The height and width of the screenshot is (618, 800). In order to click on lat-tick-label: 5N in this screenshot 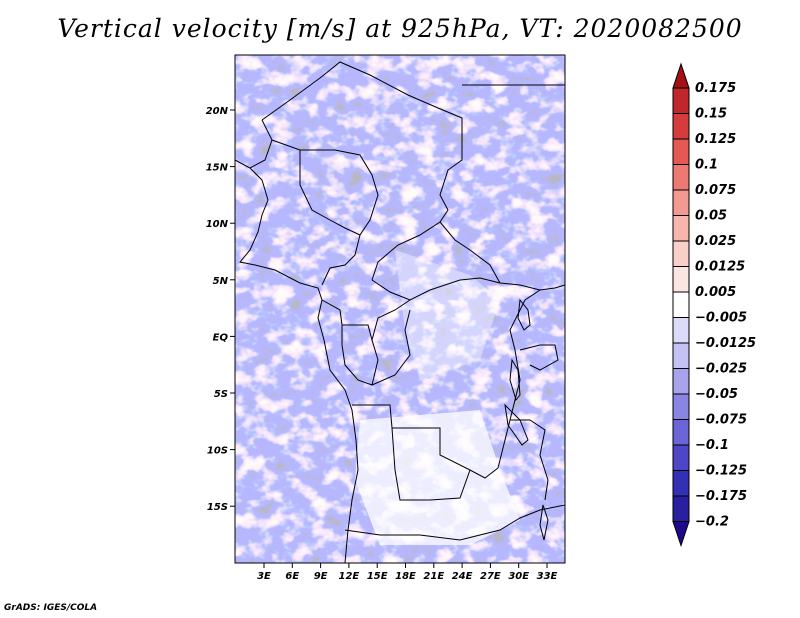, I will do `click(221, 281)`.